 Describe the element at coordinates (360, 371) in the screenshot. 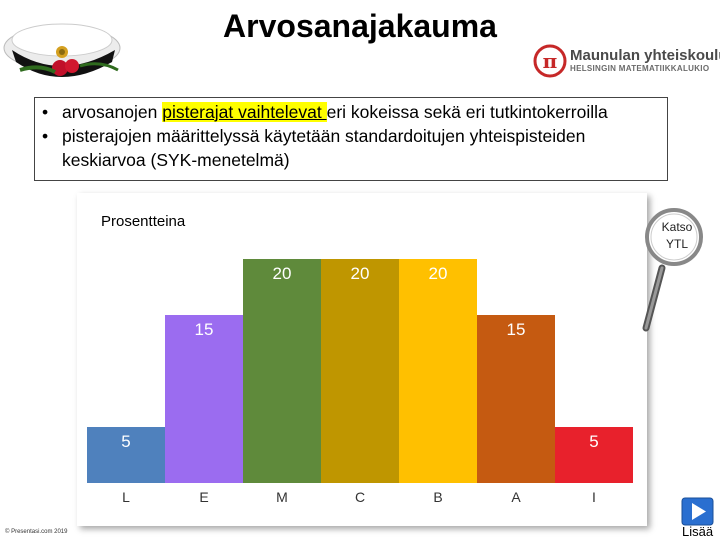

I see `bar-C` at that location.